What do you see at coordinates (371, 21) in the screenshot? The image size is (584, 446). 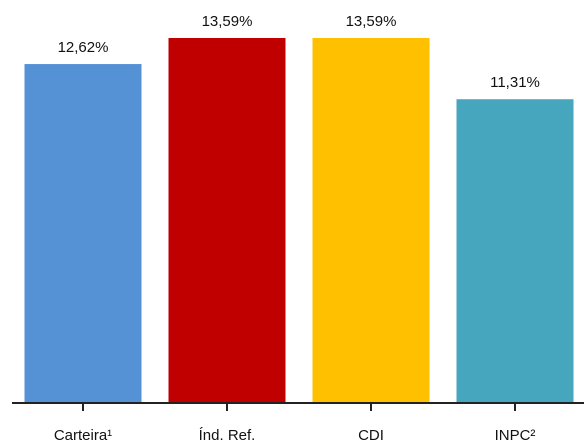 I see `value-label-3: 13,59%` at bounding box center [371, 21].